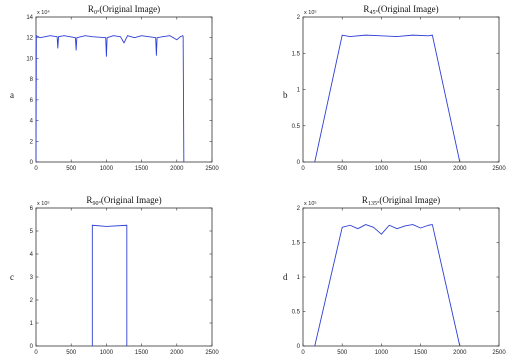  I want to click on chart-title: R45°(Original Image), so click(400, 10).